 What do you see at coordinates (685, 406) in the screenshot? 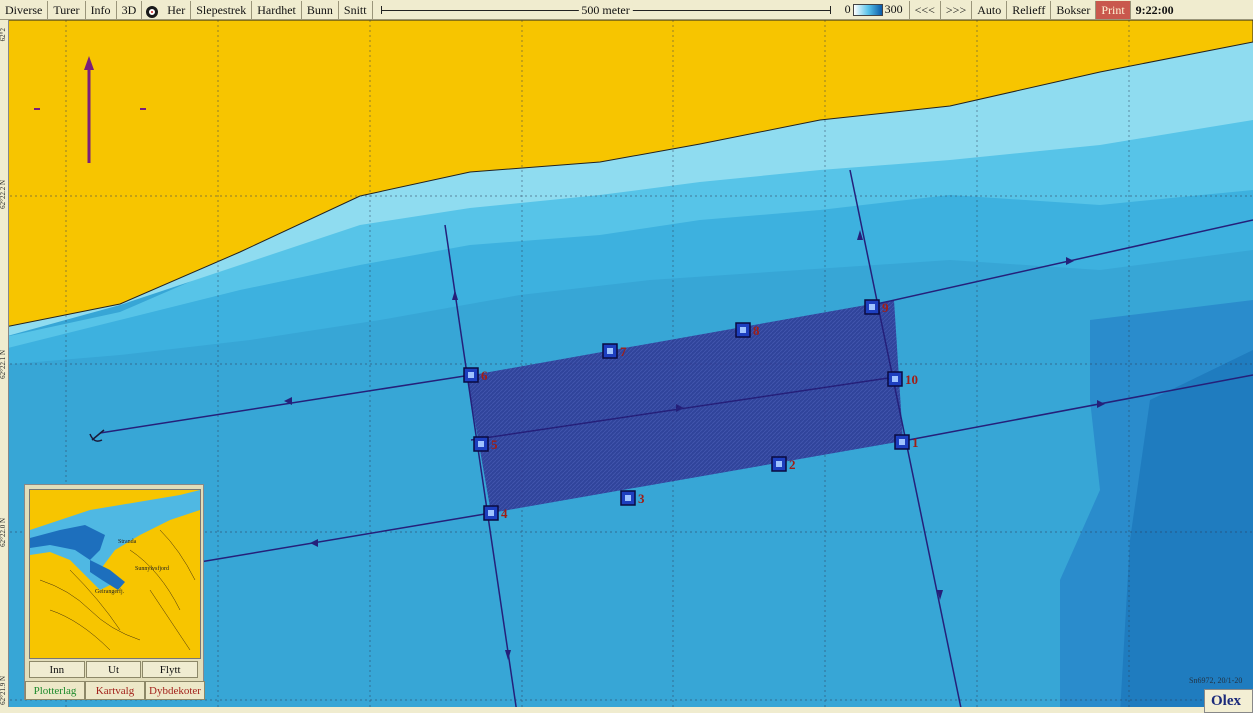
I see `survey-area` at bounding box center [685, 406].